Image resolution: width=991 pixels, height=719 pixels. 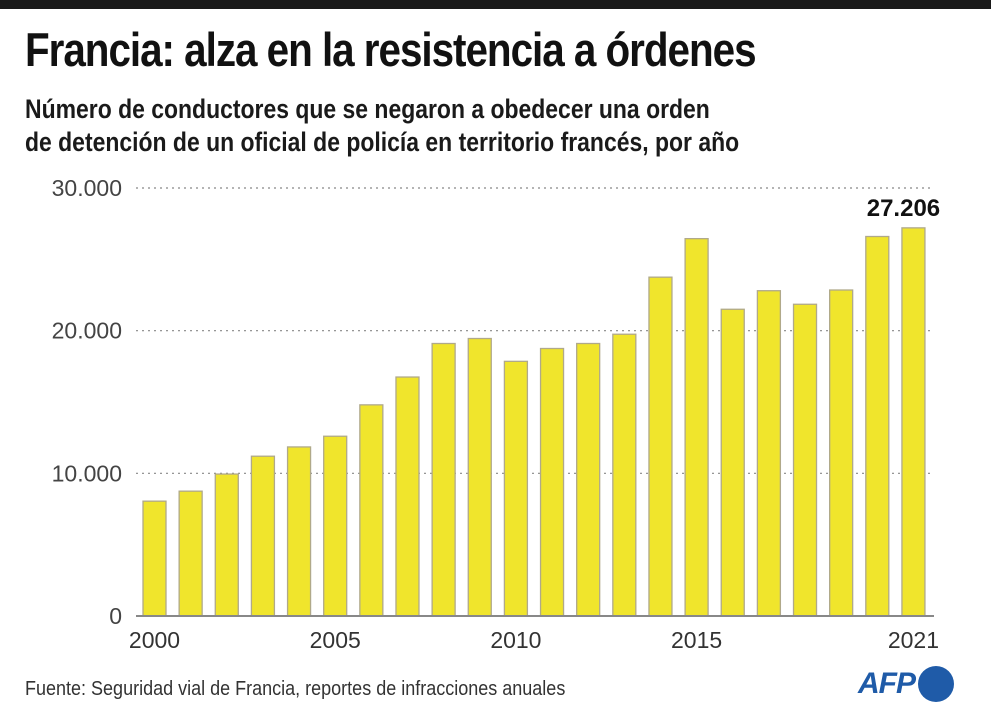 What do you see at coordinates (936, 684) in the screenshot?
I see `afp-logo-dot-icon` at bounding box center [936, 684].